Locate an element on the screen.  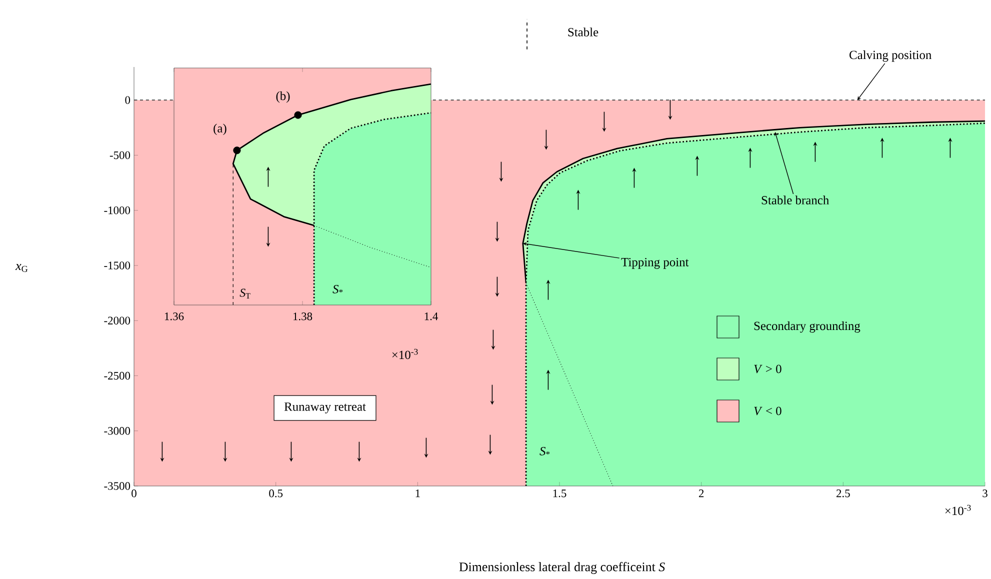
y-tick-label: -3500 is located at coordinates (117, 486).